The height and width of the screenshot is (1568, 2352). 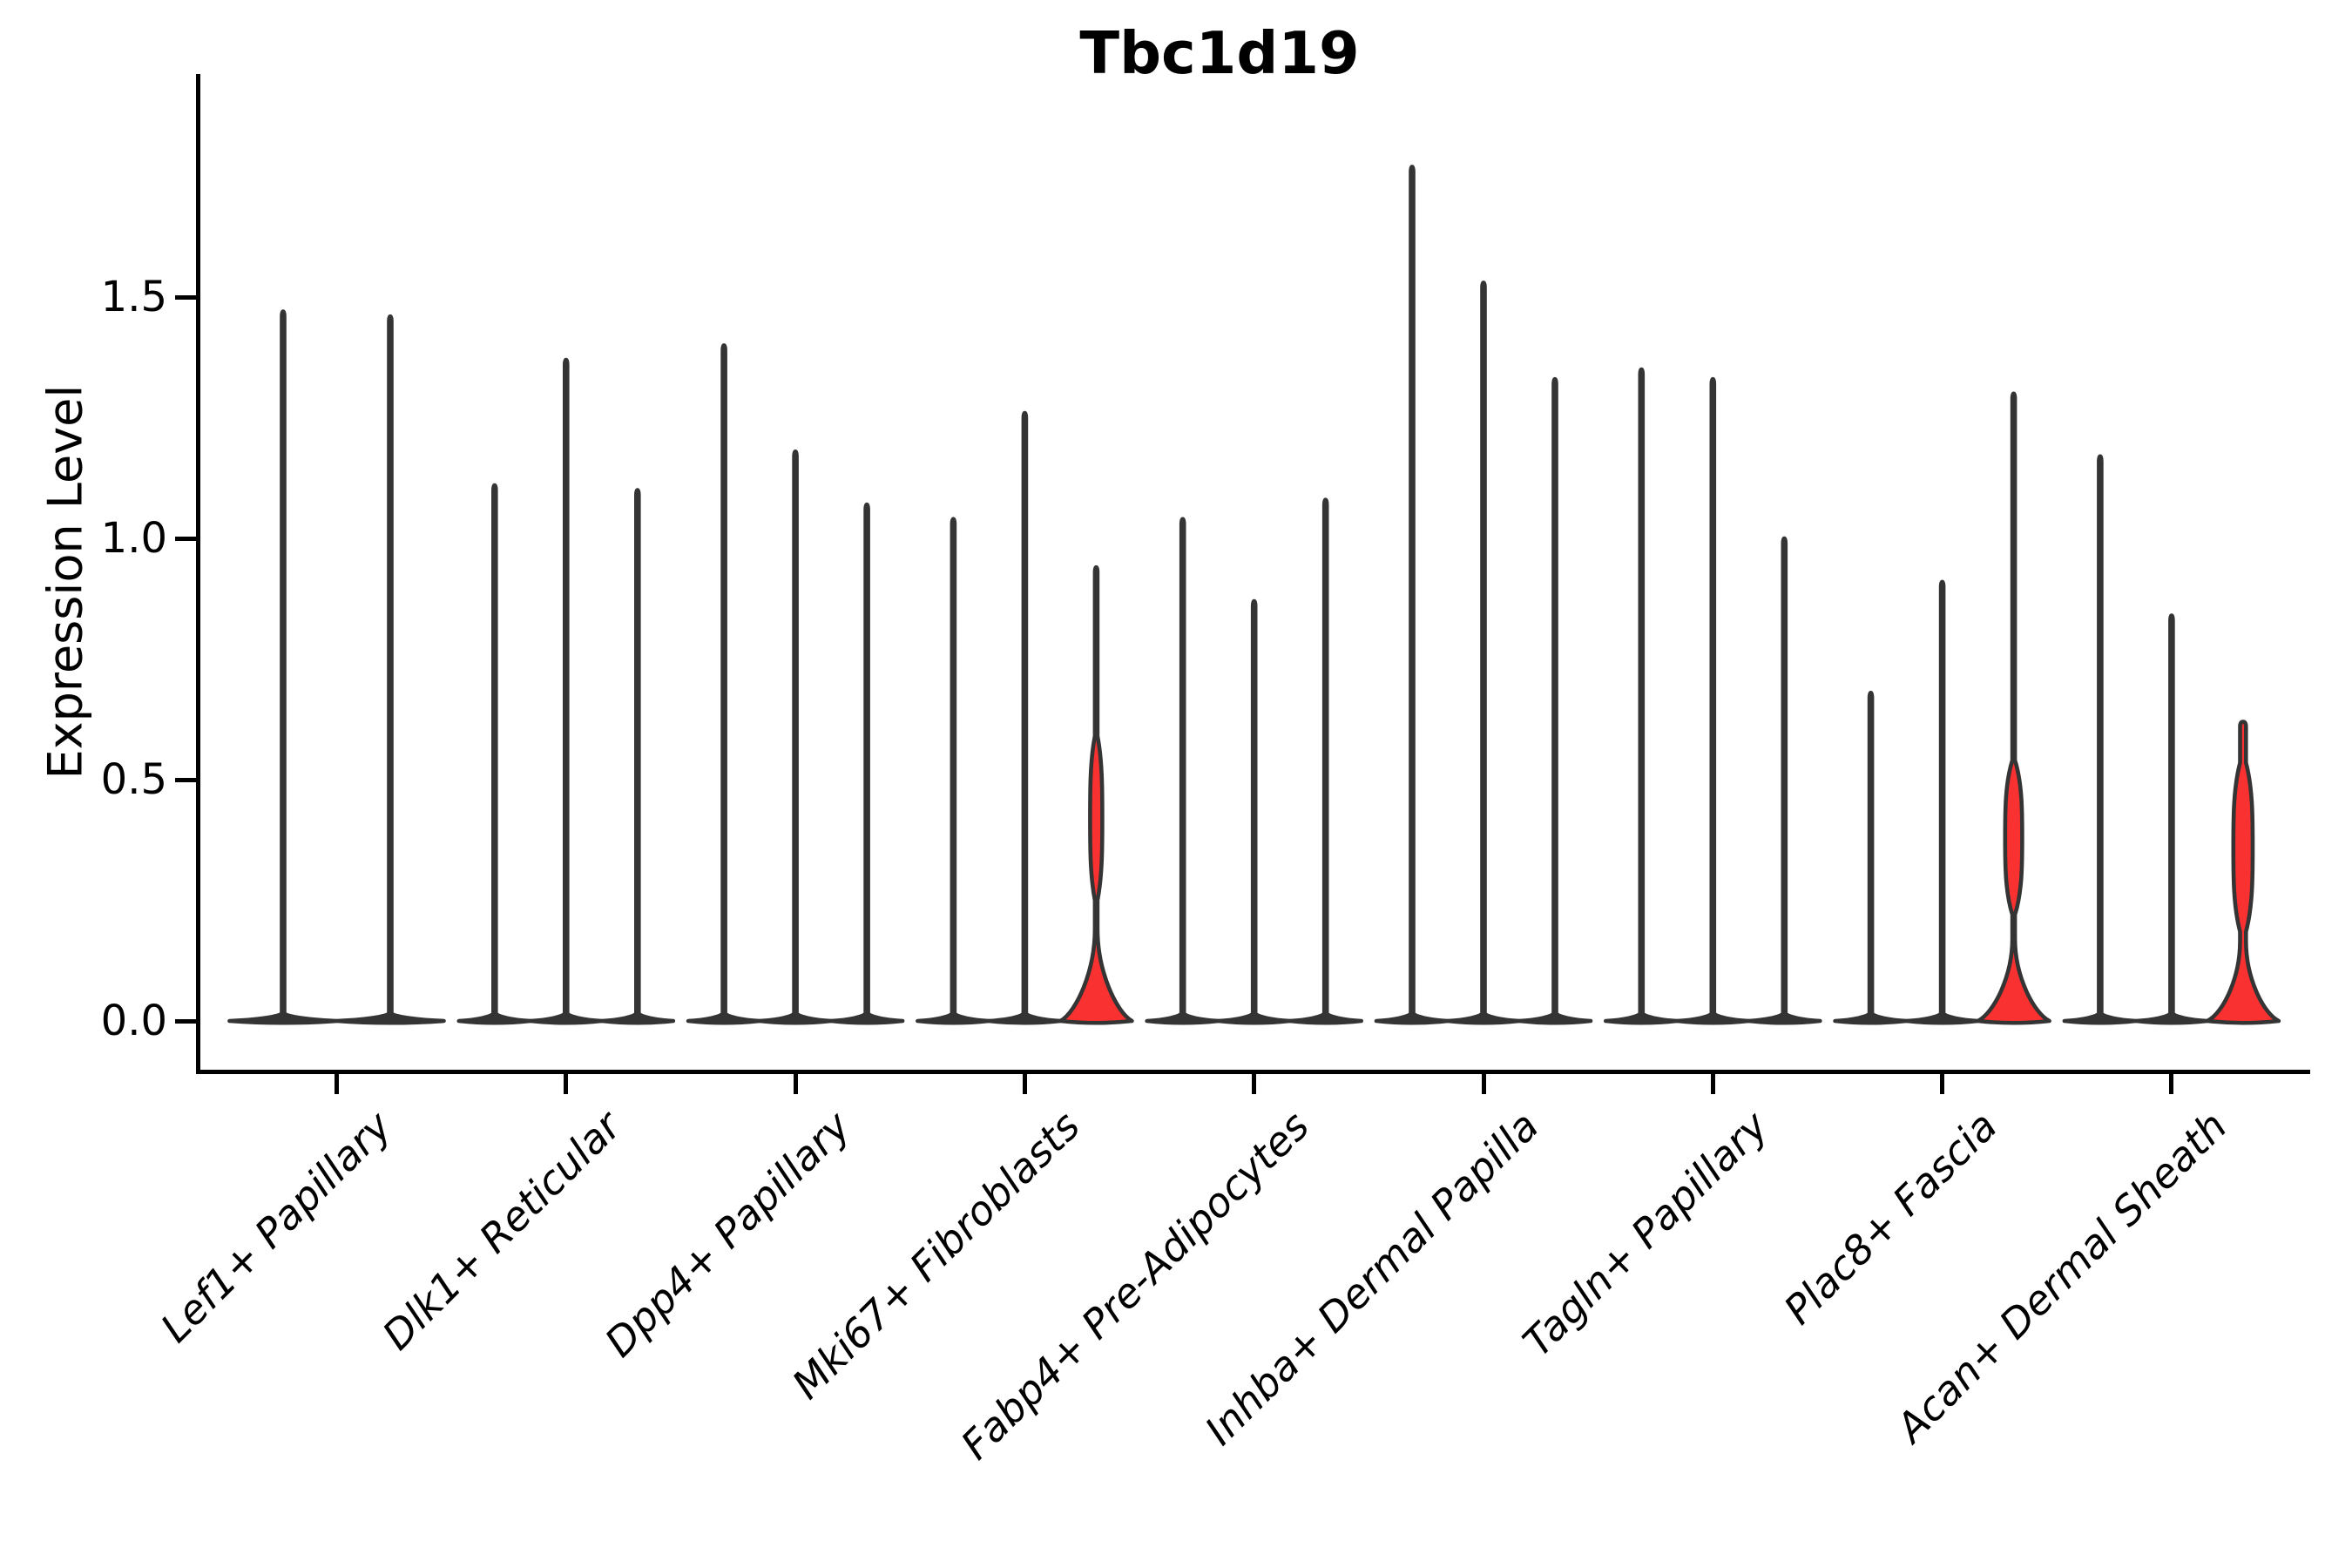 What do you see at coordinates (134, 297) in the screenshot?
I see `y-tick-label: 1.5` at bounding box center [134, 297].